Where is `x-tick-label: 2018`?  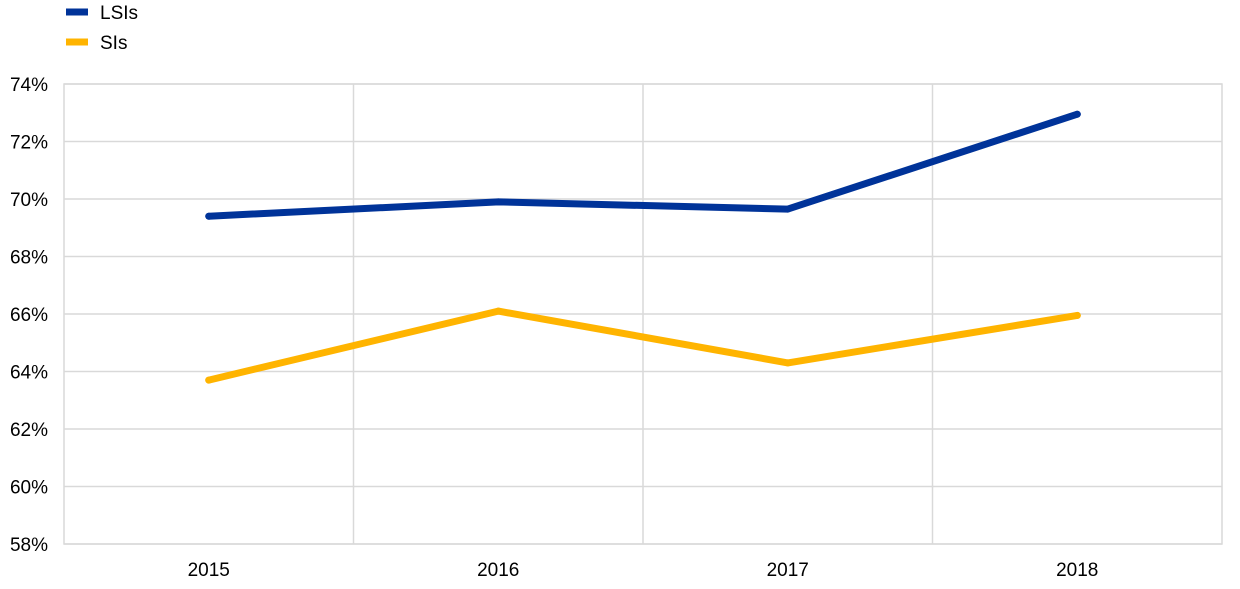
x-tick-label: 2018 is located at coordinates (1077, 570).